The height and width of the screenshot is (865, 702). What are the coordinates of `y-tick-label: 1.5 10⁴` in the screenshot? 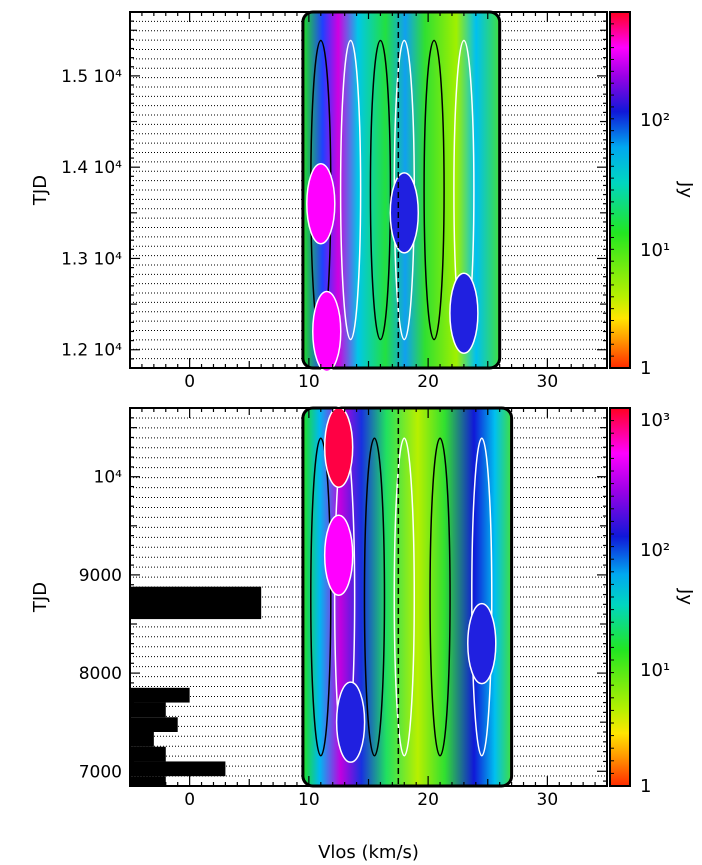 It's located at (91, 77).